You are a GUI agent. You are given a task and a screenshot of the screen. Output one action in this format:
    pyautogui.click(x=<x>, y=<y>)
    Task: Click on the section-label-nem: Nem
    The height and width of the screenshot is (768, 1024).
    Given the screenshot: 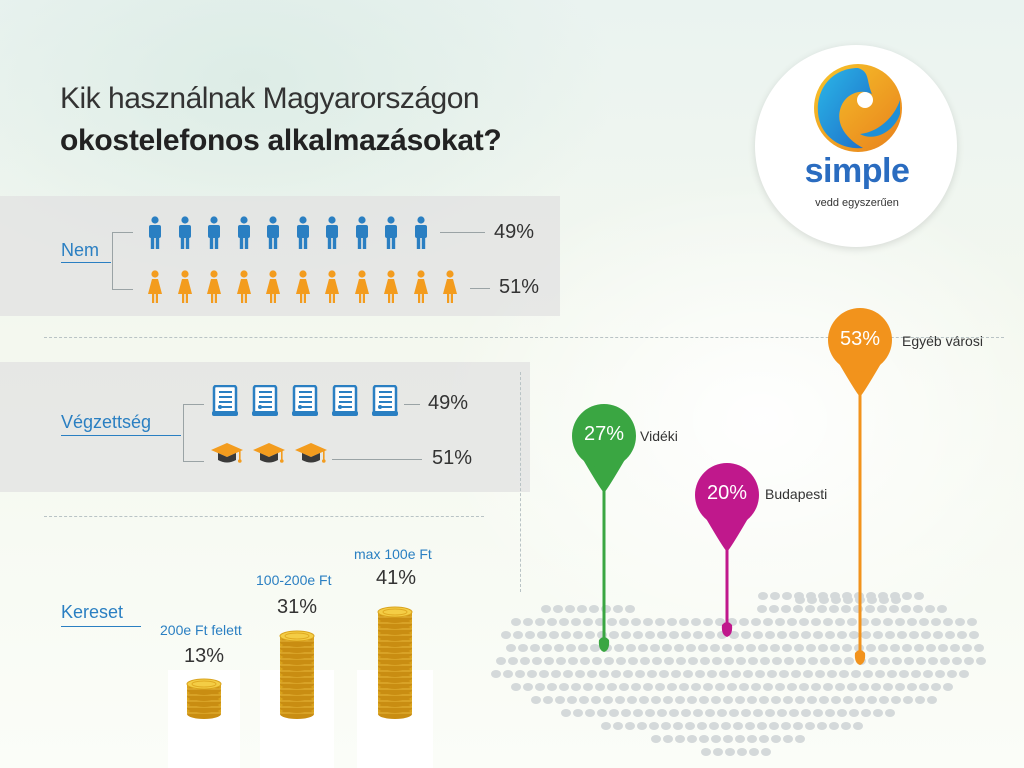 What is the action you would take?
    pyautogui.click(x=80, y=250)
    